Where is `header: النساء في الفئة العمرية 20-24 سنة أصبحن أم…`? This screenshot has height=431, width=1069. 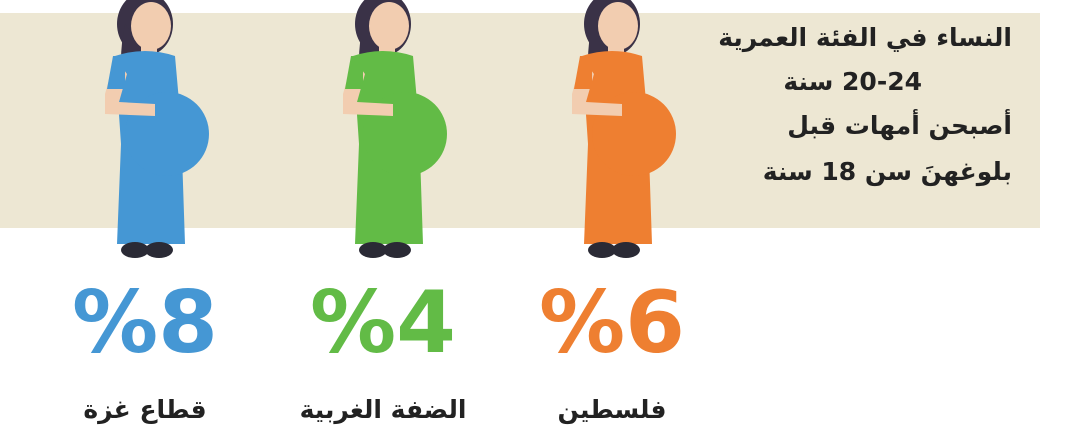
header: النساء في الفئة العمرية 20-24 سنة أصبحن أم… is located at coordinates (865, 105).